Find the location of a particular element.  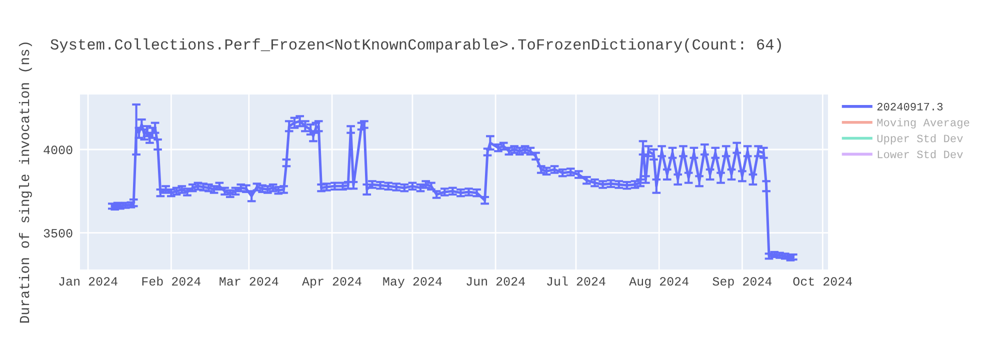

legend-label: Upper Std Dev is located at coordinates (920, 139).